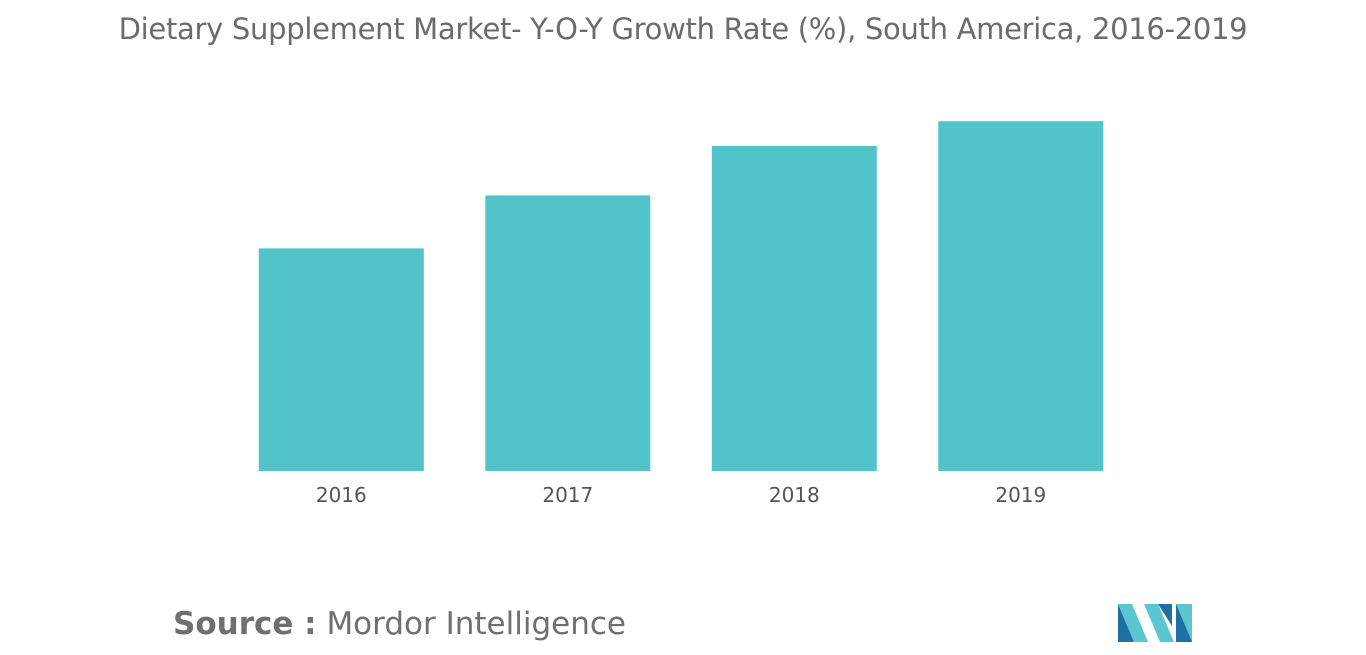  Describe the element at coordinates (681, 495) in the screenshot. I see `x-tick-labels-group: 2016 2017 2018 2019` at that location.